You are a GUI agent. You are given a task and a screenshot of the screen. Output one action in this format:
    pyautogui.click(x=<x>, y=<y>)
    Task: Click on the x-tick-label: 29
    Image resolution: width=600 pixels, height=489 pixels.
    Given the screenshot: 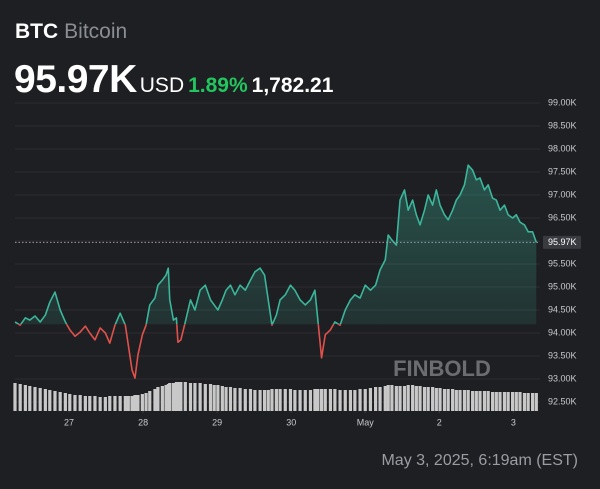 What is the action you would take?
    pyautogui.click(x=217, y=422)
    